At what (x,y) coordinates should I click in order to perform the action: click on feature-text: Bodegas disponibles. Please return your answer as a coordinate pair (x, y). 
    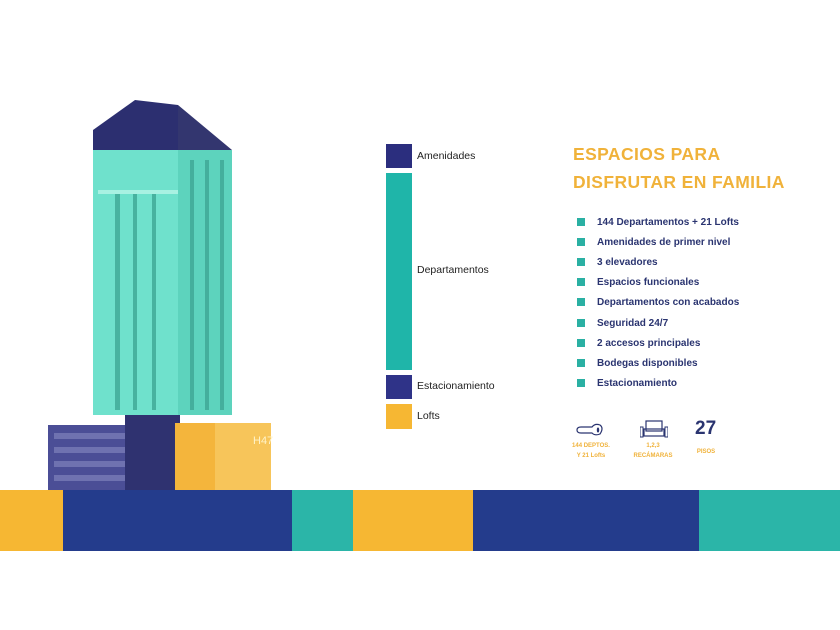
    Looking at the image, I should click on (647, 363).